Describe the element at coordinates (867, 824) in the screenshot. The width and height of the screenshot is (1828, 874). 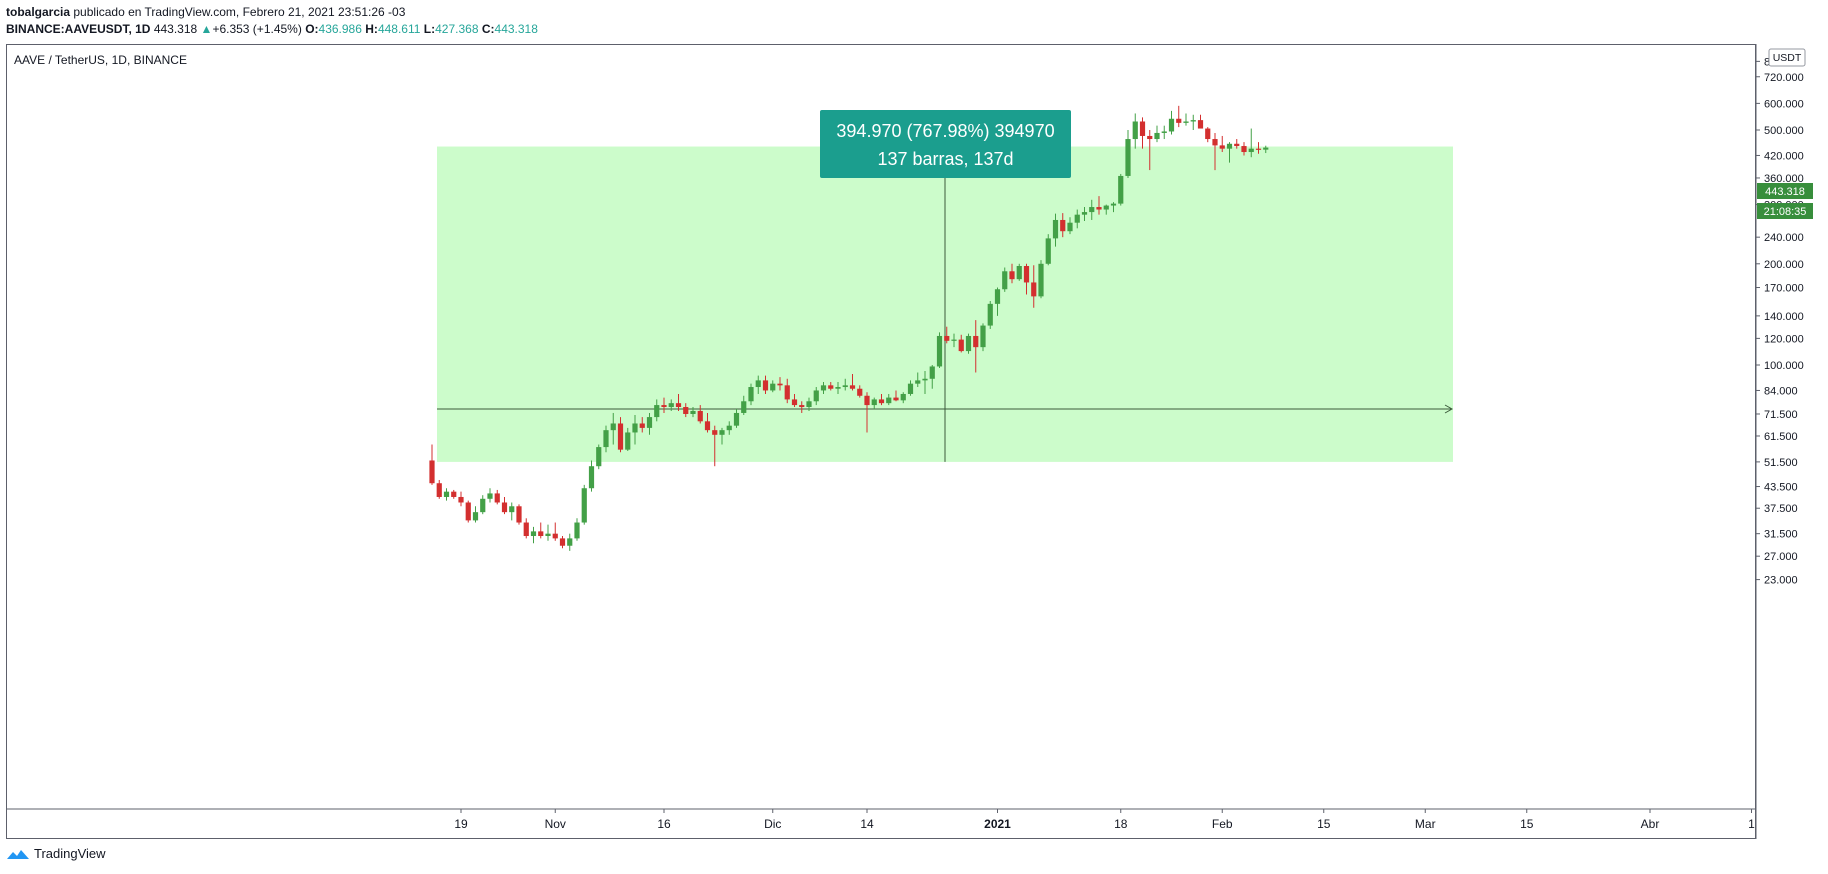
I see `time-tick-label: 14` at that location.